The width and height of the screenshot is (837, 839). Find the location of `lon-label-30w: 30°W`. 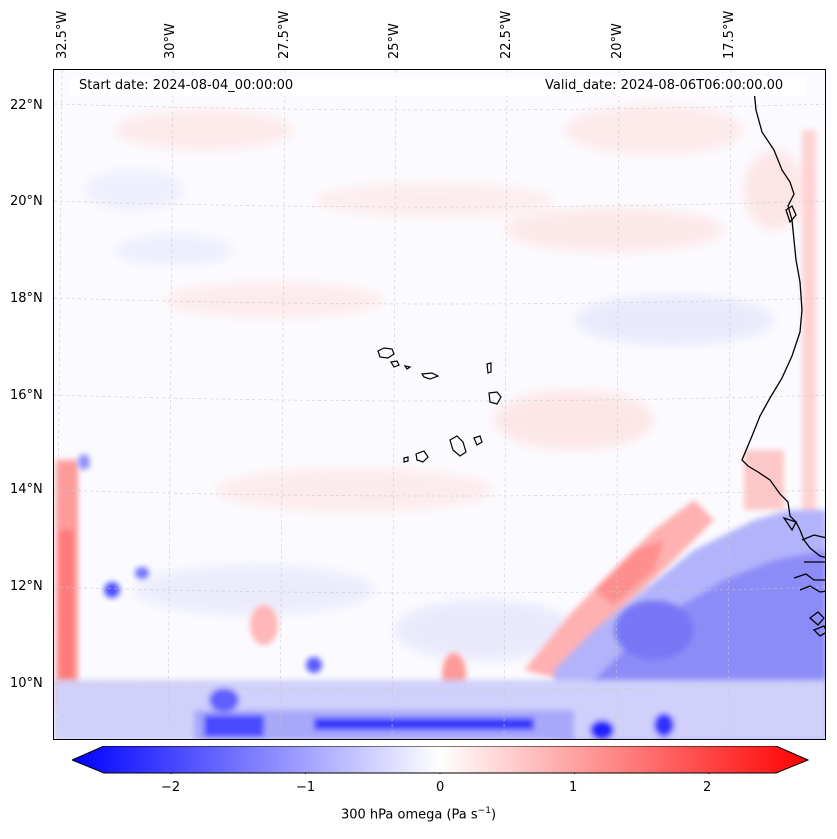

lon-label-30w: 30°W is located at coordinates (170, 41).